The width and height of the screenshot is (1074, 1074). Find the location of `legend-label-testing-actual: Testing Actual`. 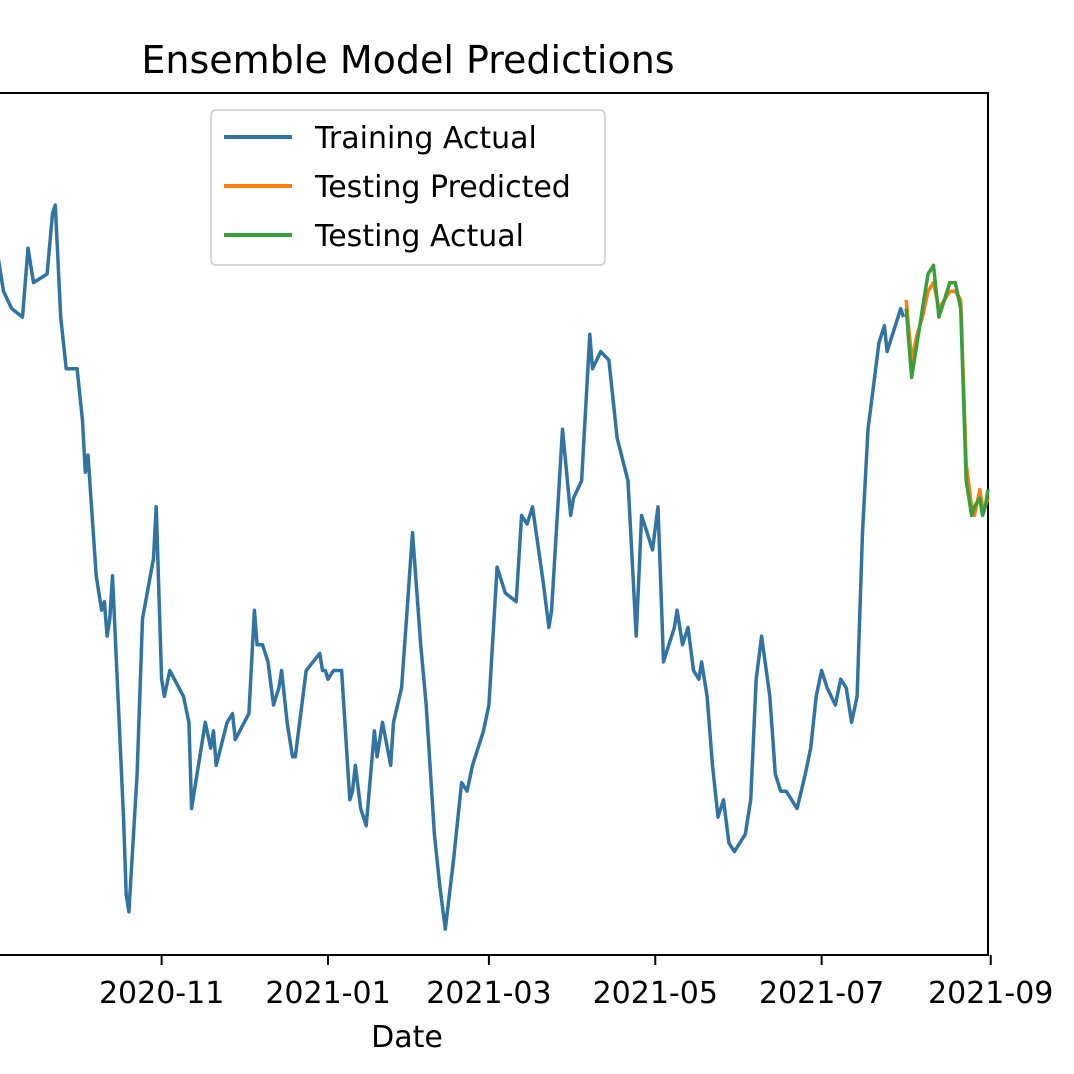

legend-label-testing-actual: Testing Actual is located at coordinates (419, 236).